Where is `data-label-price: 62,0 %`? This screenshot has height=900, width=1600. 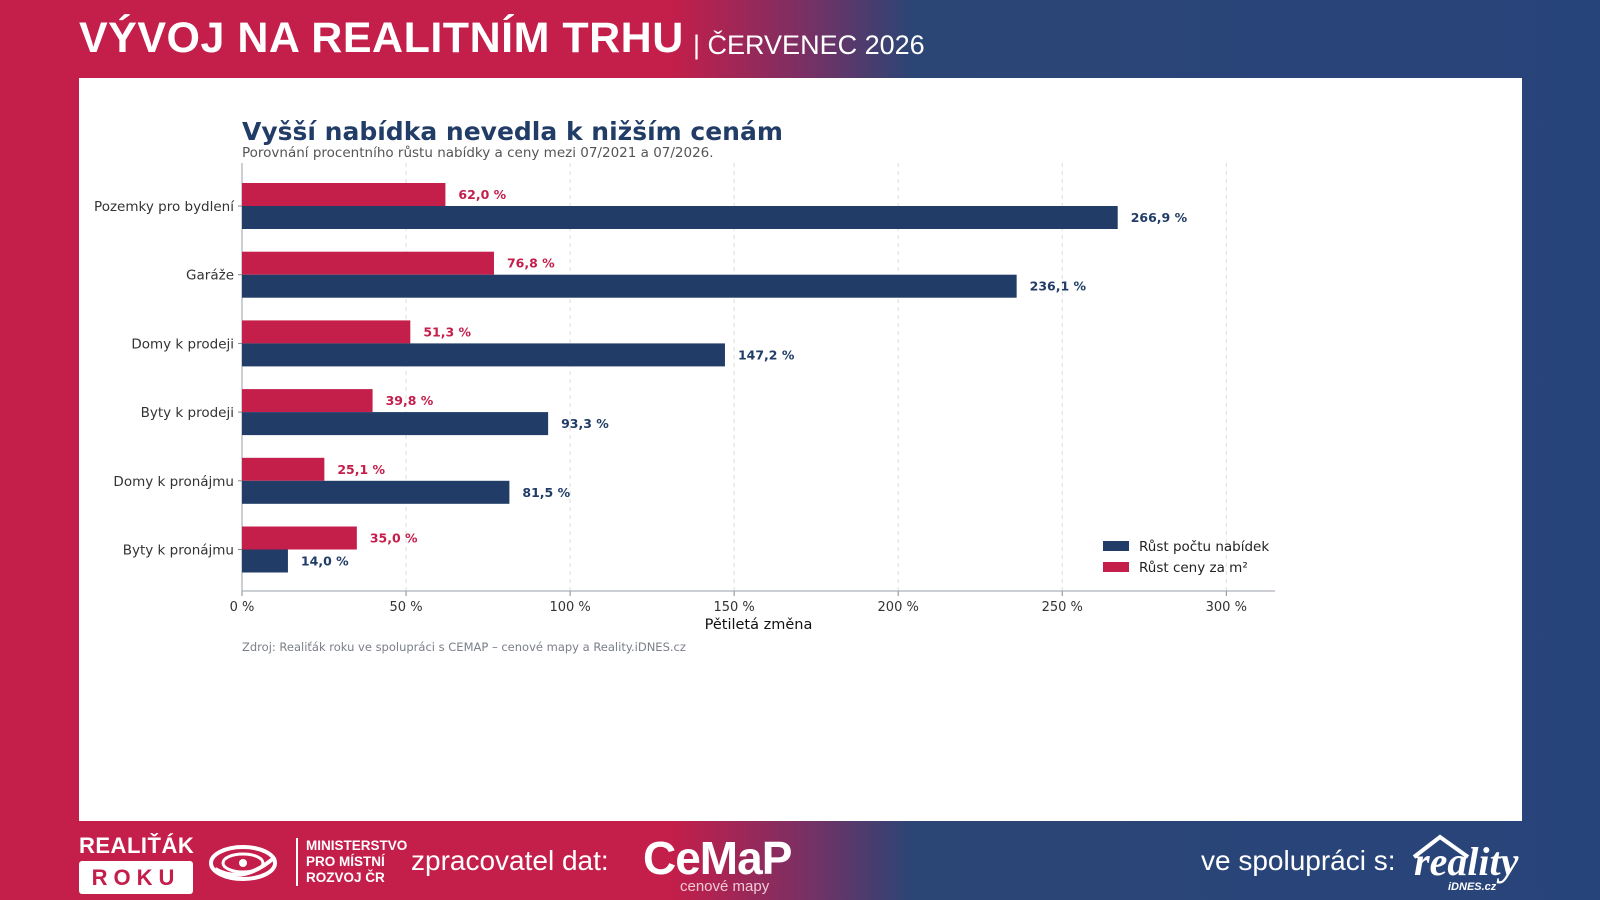 data-label-price: 62,0 % is located at coordinates (482, 194).